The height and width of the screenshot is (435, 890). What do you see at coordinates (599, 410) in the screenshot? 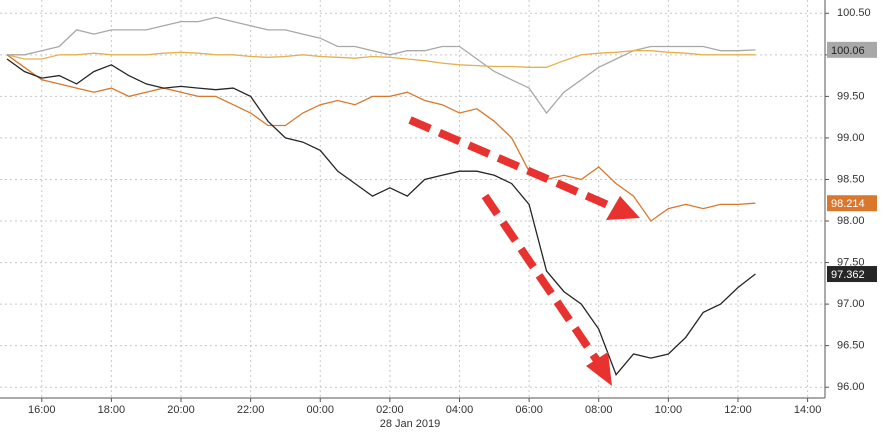
I see `x-tick-label: 08:00` at bounding box center [599, 410].